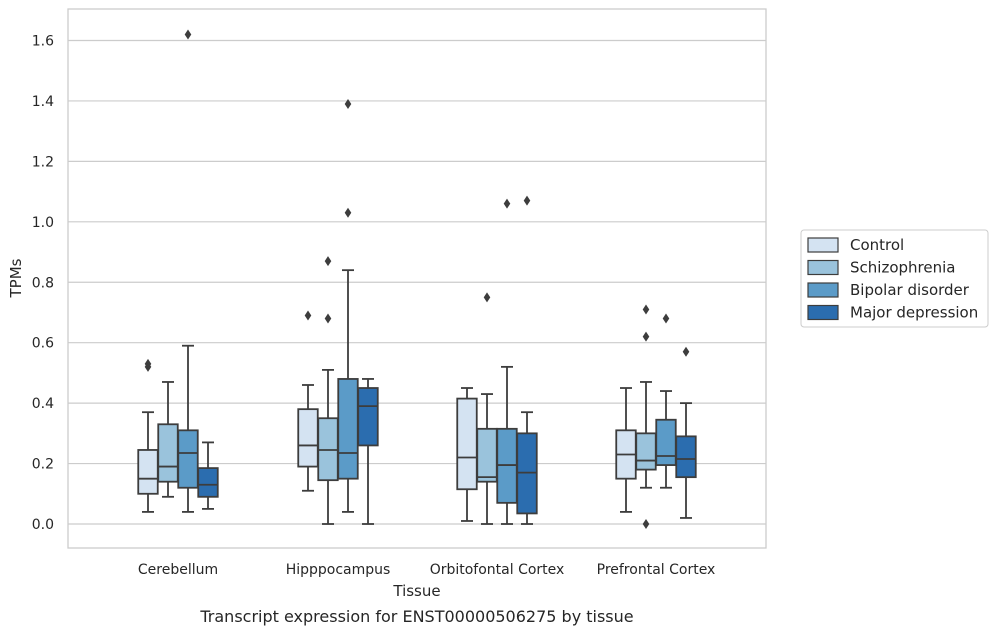 The width and height of the screenshot is (997, 634). What do you see at coordinates (902, 268) in the screenshot?
I see `legend-label: Schizophrenia` at bounding box center [902, 268].